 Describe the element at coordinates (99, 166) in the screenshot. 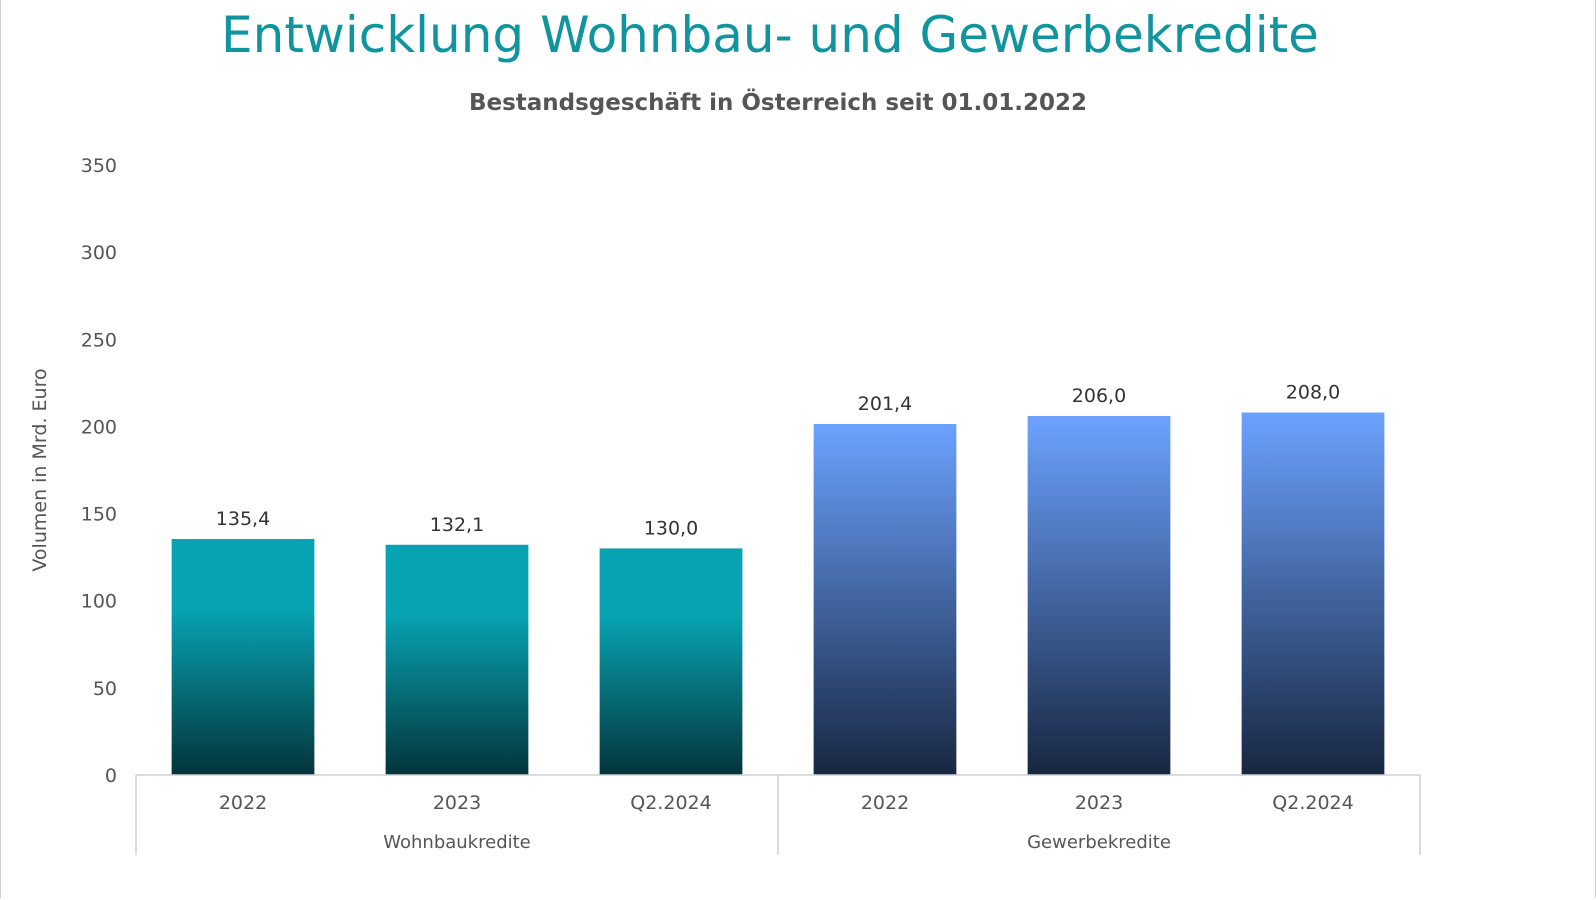

I see `y-tick-label: 350` at that location.